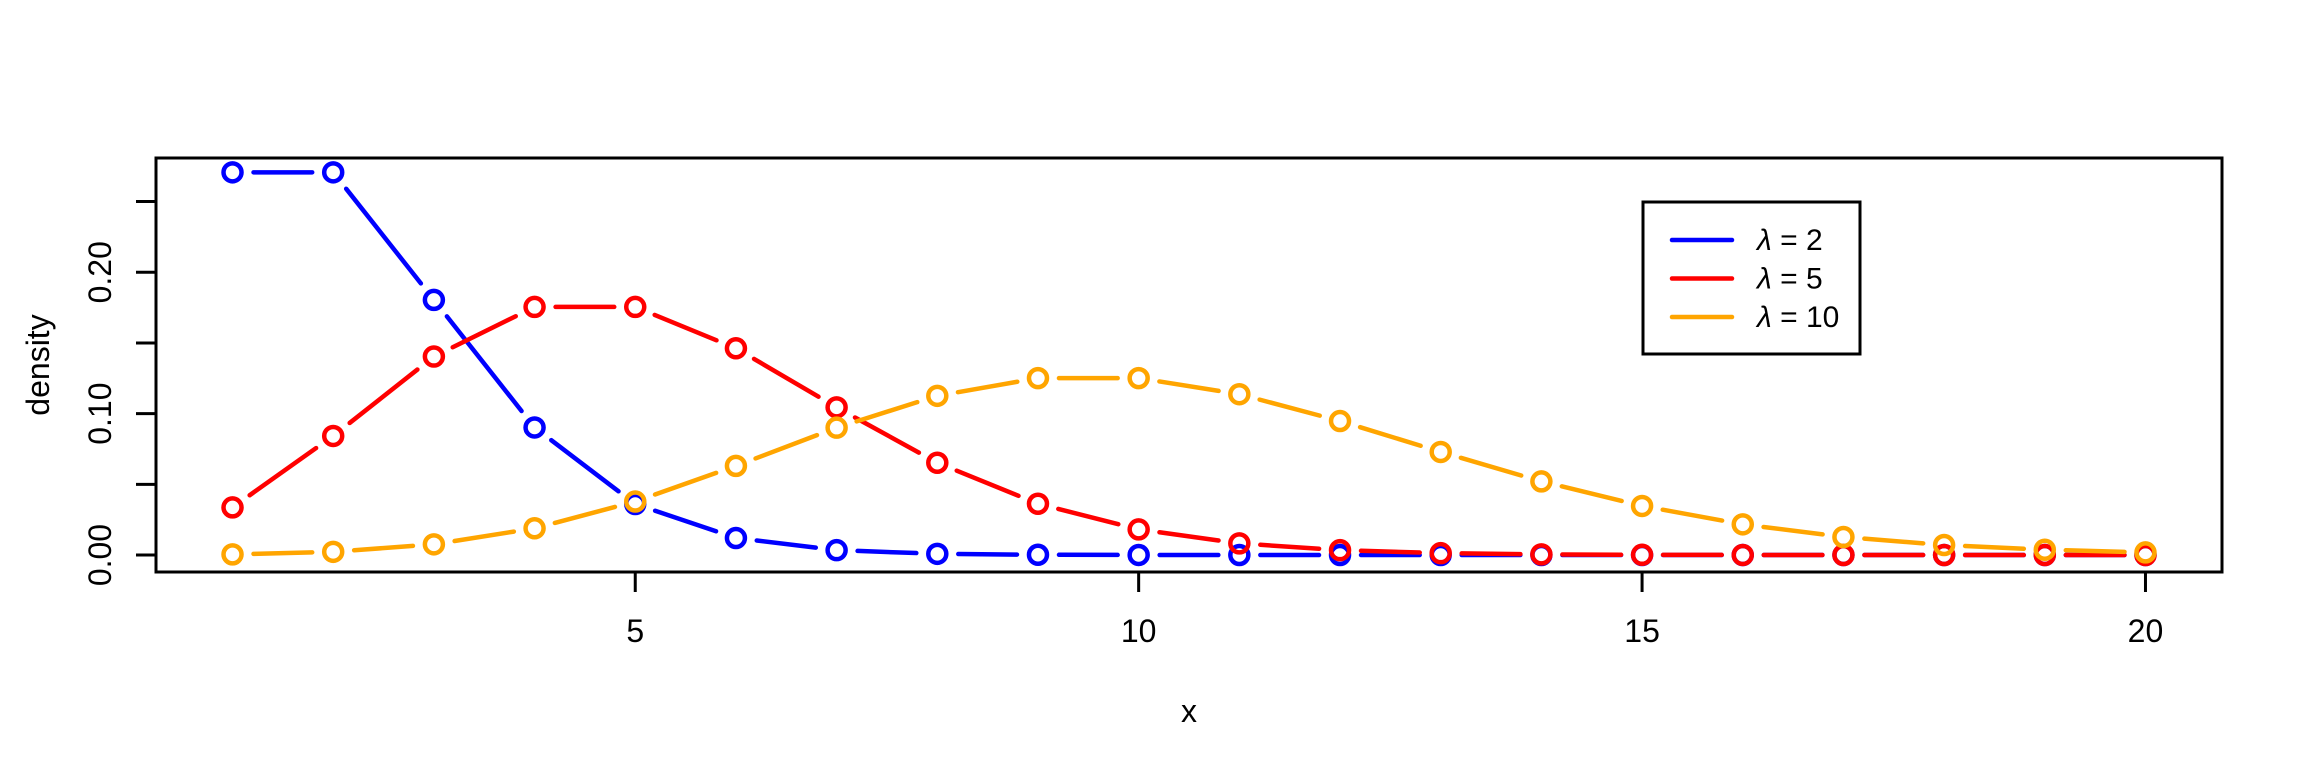  What do you see at coordinates (1746, 278) in the screenshot?
I see `legend-entry: λ = 5` at bounding box center [1746, 278].